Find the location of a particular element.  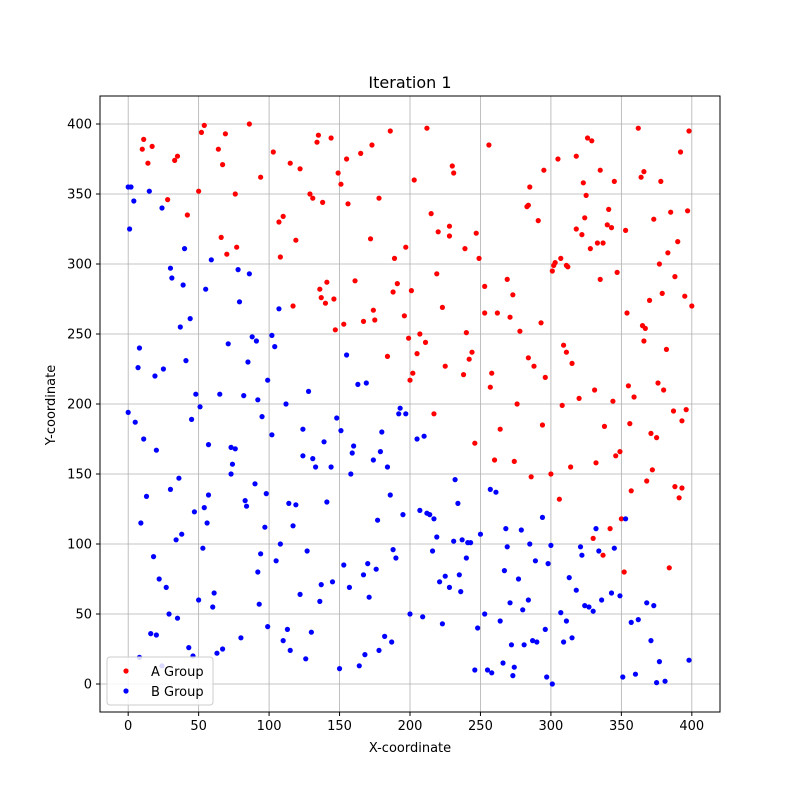

legend: A Group B Group is located at coordinates (160, 681).